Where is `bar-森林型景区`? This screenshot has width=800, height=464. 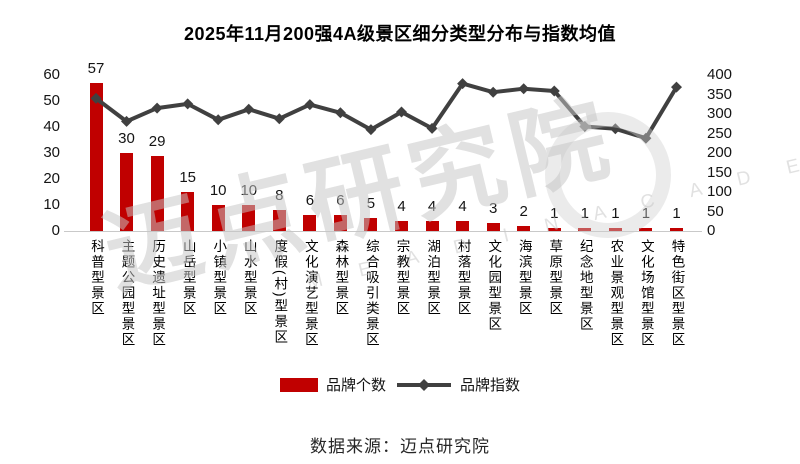 bar-森林型景区 is located at coordinates (340, 223).